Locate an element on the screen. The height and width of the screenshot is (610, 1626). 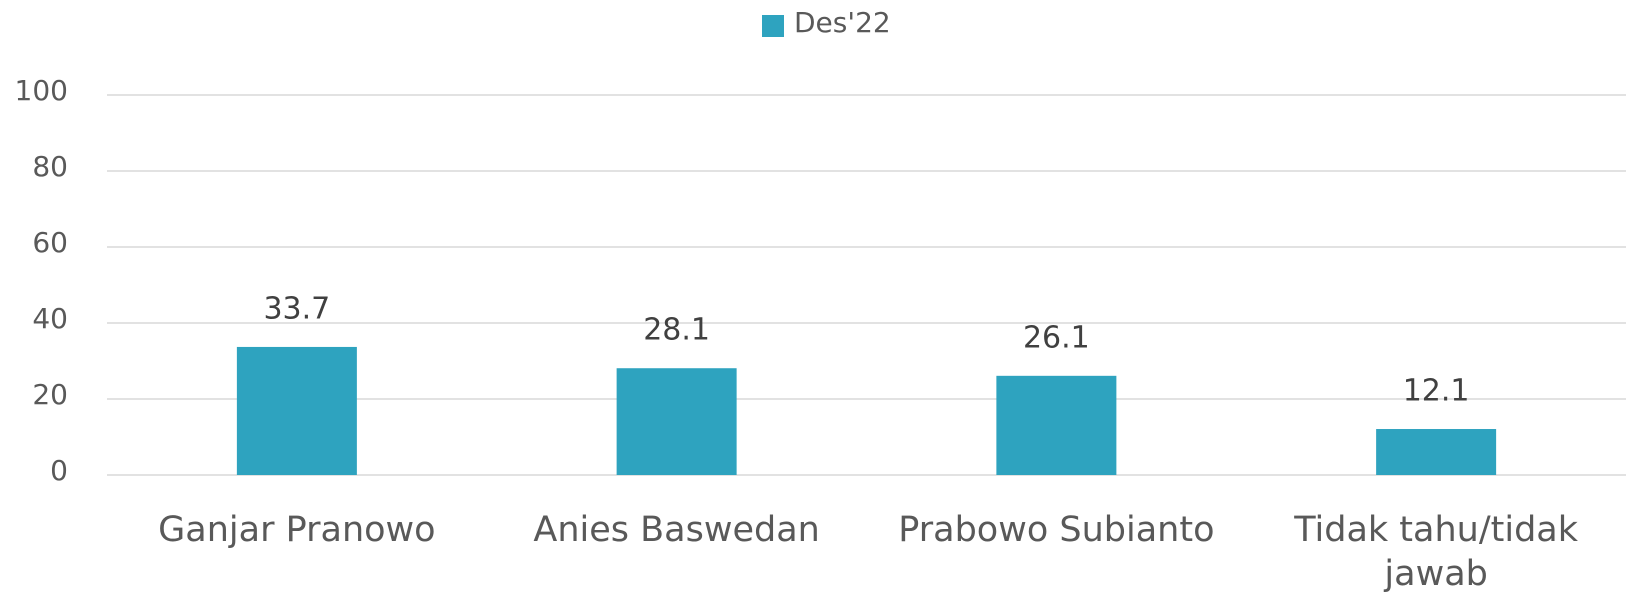
x-tick-label: Anies Baswedan is located at coordinates (676, 530).